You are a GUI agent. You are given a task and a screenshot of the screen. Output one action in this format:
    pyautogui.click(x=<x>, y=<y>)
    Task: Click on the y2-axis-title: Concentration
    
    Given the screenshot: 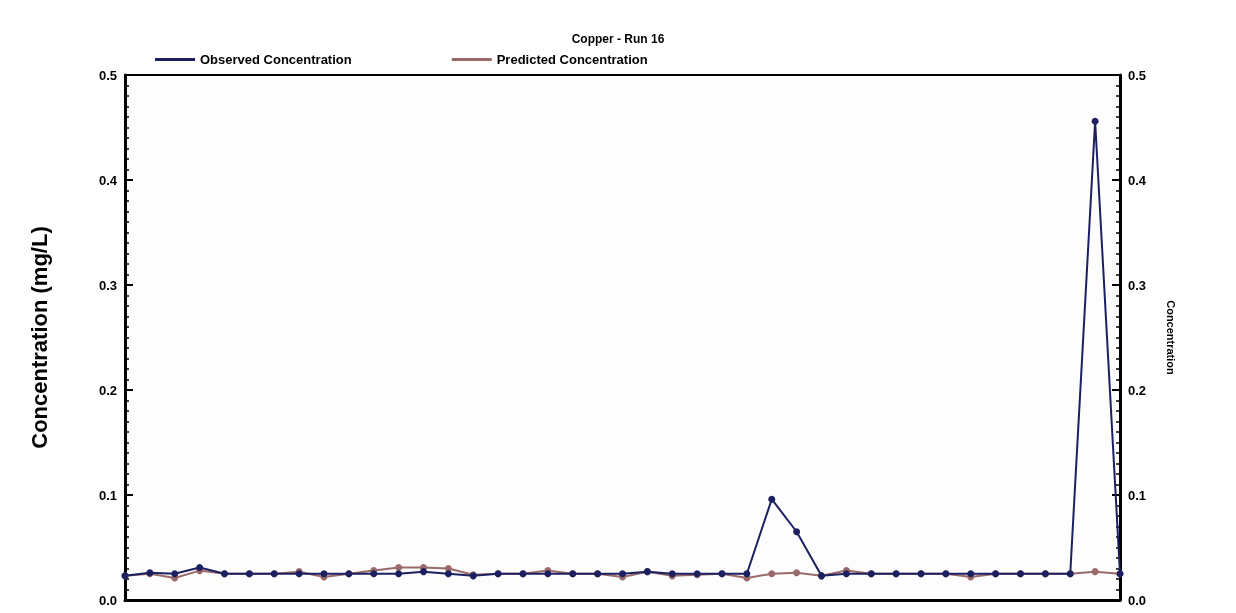 What is the action you would take?
    pyautogui.click(x=1170, y=338)
    